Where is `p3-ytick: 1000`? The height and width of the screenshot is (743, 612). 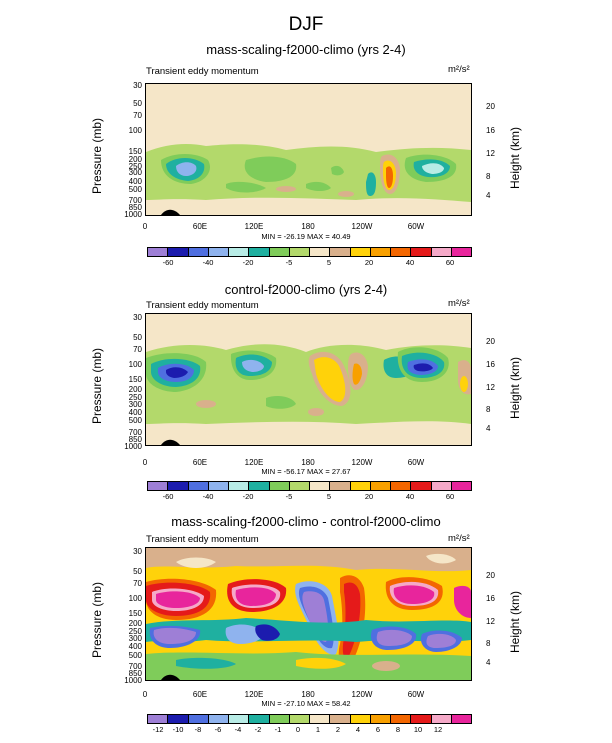 p3-ytick: 1000 is located at coordinates (133, 680).